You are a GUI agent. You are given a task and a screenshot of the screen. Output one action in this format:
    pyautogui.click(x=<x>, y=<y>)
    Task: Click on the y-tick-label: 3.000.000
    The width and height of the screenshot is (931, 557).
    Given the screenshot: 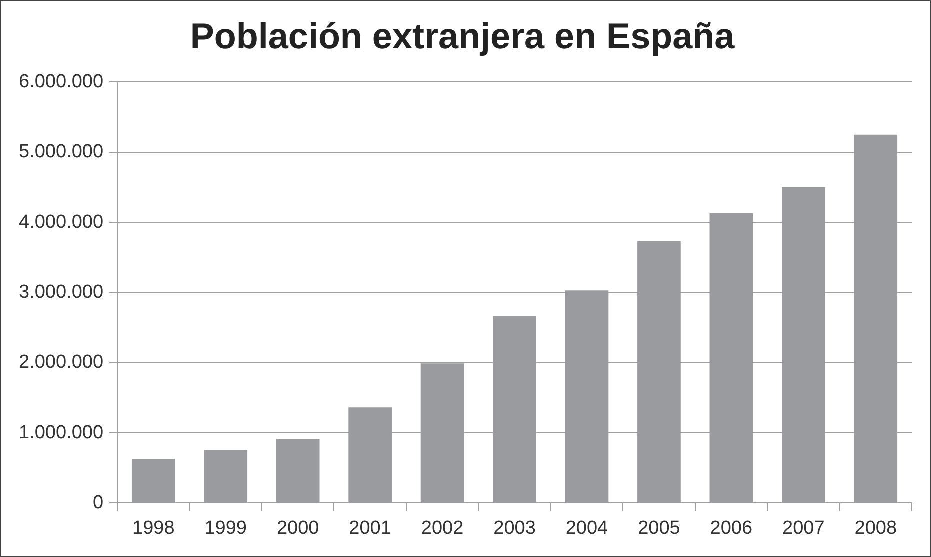 What is the action you would take?
    pyautogui.click(x=61, y=292)
    